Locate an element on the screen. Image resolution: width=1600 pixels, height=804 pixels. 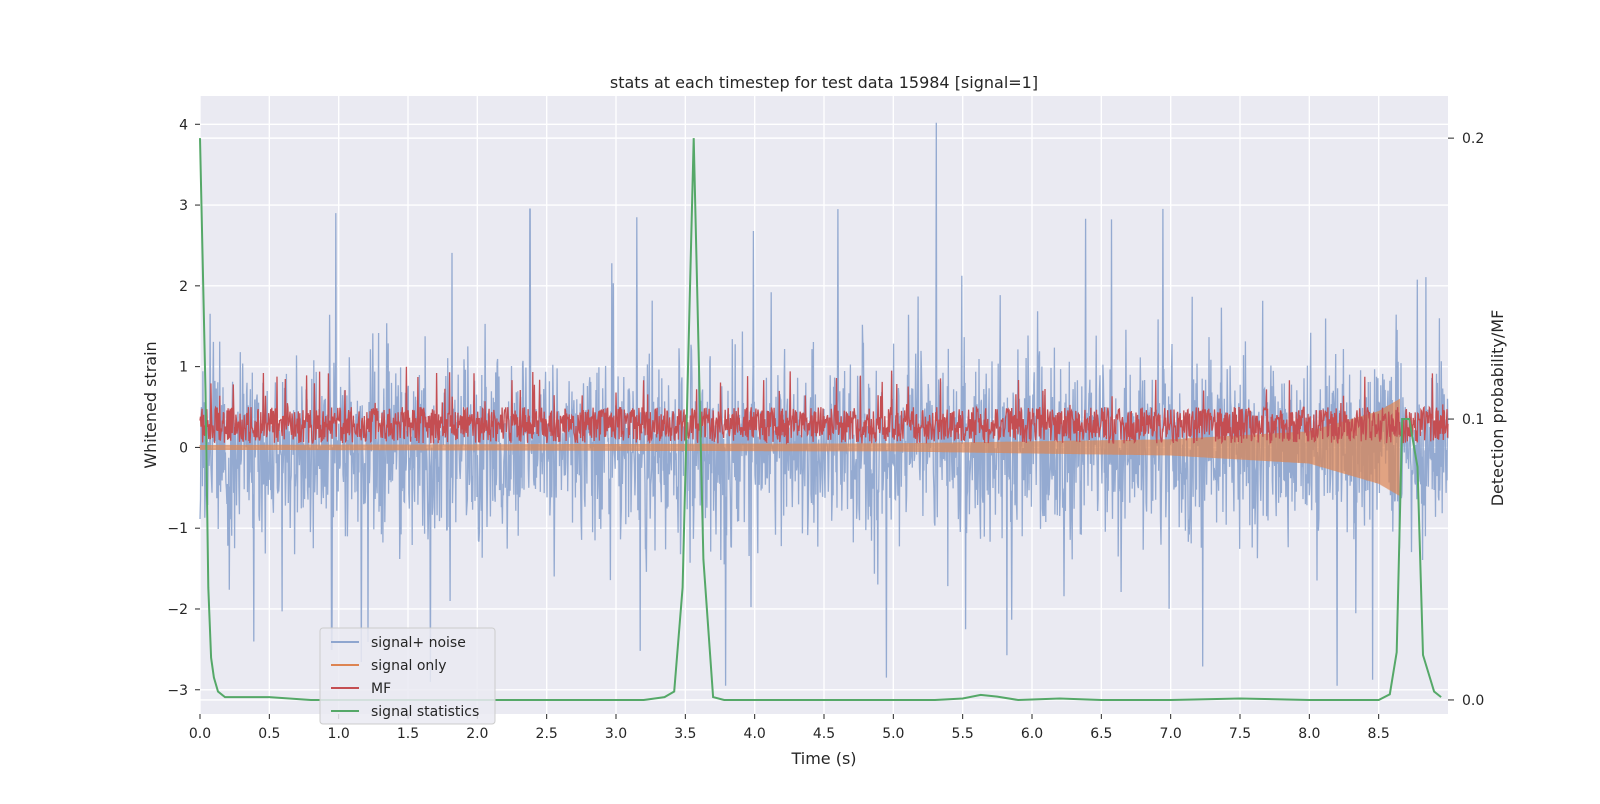
x-tick-label: 8.5 is located at coordinates (1379, 734).